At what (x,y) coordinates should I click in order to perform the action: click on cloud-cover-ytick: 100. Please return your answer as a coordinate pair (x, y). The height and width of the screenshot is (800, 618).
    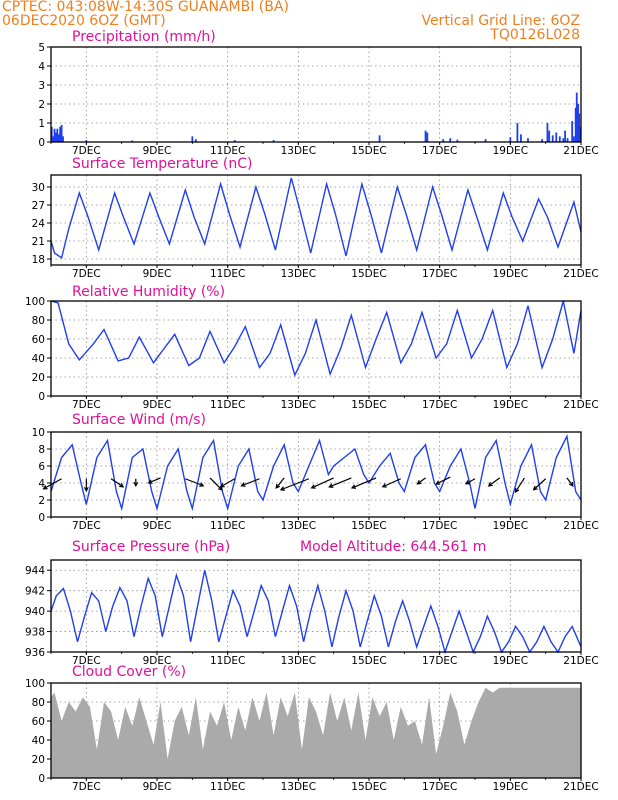
    Looking at the image, I should click on (35, 684).